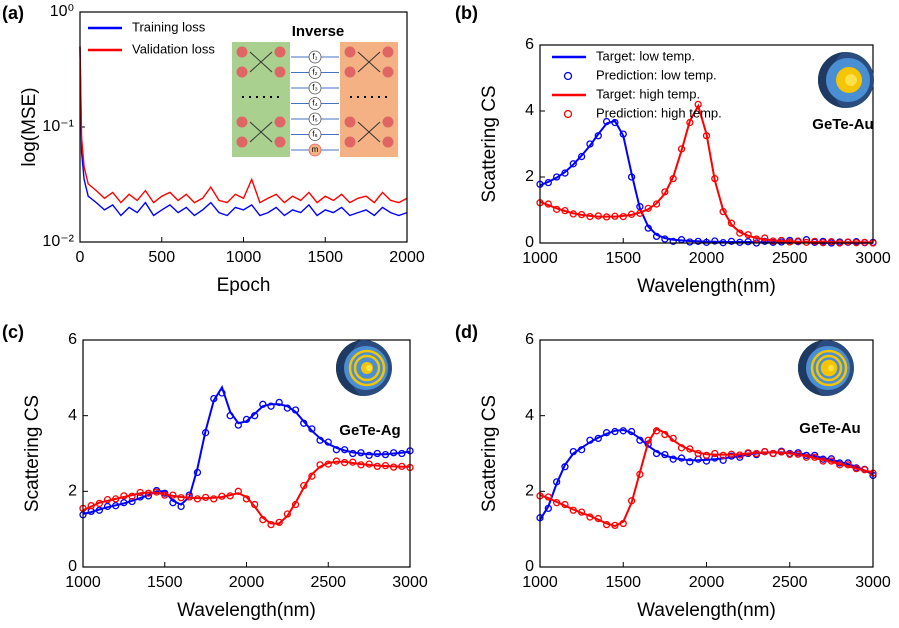 Image resolution: width=899 pixels, height=628 pixels. I want to click on material-label: GeTe-Ag, so click(369, 430).